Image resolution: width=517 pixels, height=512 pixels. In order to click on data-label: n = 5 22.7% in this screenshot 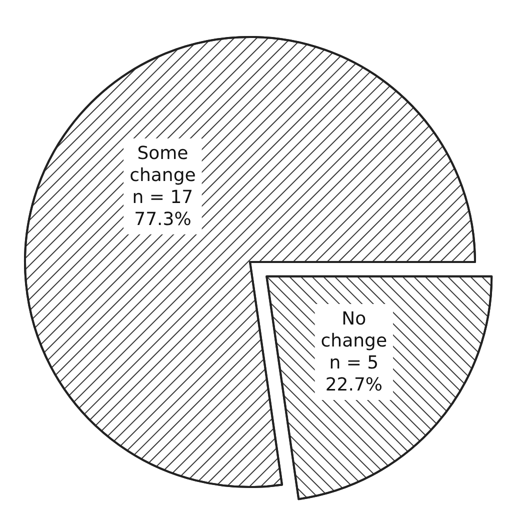, I will do `click(354, 374)`.